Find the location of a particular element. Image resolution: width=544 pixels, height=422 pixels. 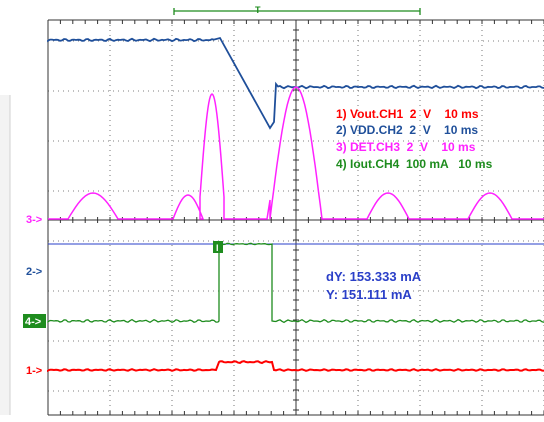

legend-ch4: 4) Iout.CH4 100 mA 10 ms is located at coordinates (414, 164).